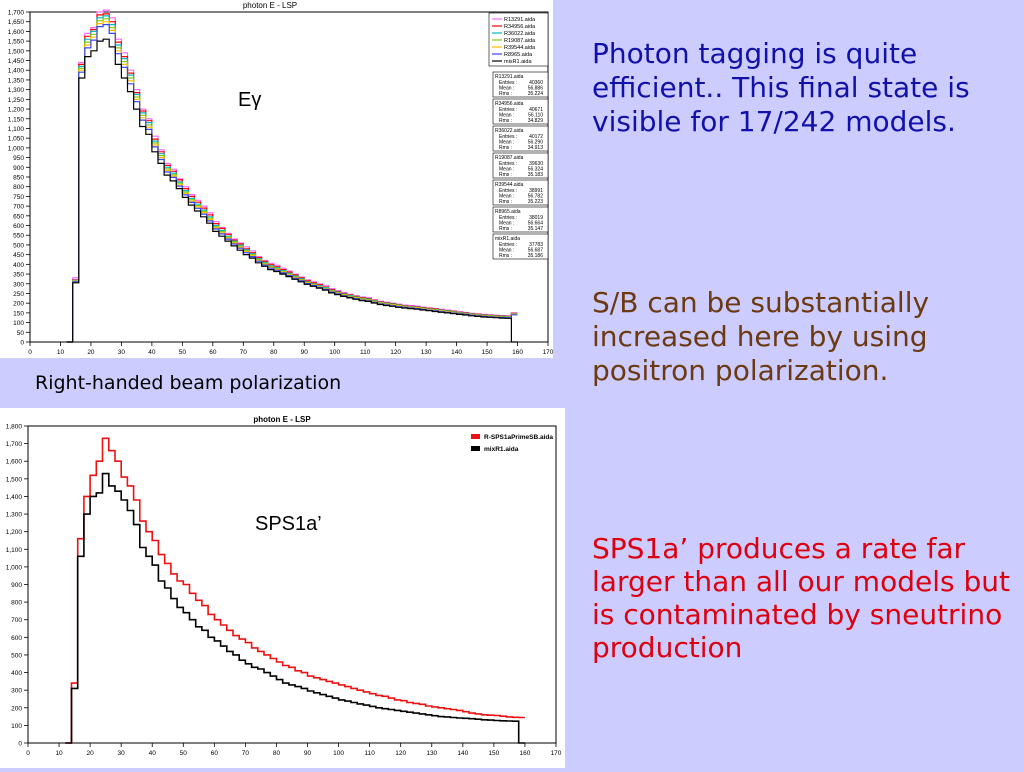 The height and width of the screenshot is (772, 1024). I want to click on stats-rms-value: 35.147, so click(536, 229).